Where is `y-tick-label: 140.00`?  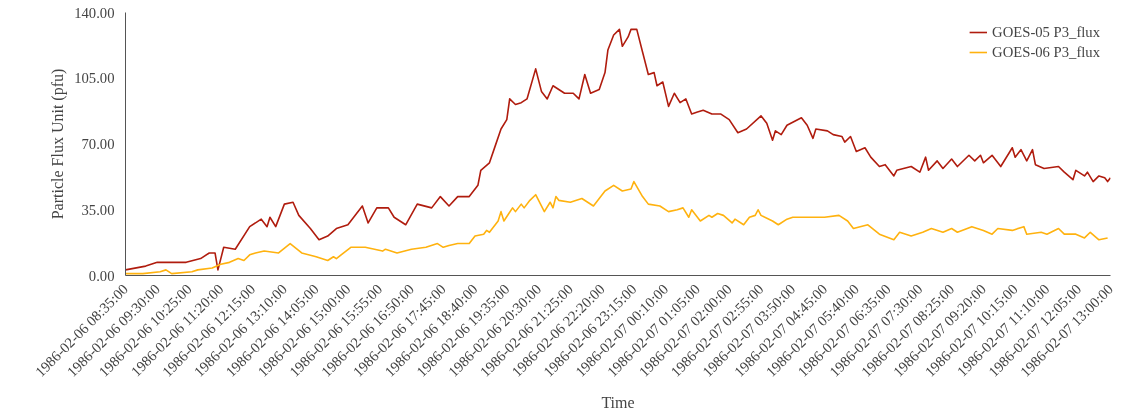
y-tick-label: 140.00 is located at coordinates (94, 12).